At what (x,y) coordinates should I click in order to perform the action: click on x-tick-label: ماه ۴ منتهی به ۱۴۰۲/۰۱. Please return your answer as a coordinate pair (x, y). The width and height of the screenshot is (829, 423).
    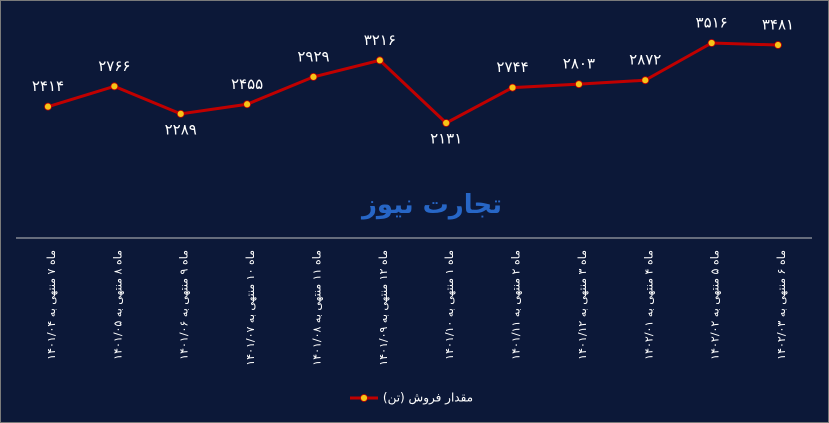
    Looking at the image, I should click on (648, 305).